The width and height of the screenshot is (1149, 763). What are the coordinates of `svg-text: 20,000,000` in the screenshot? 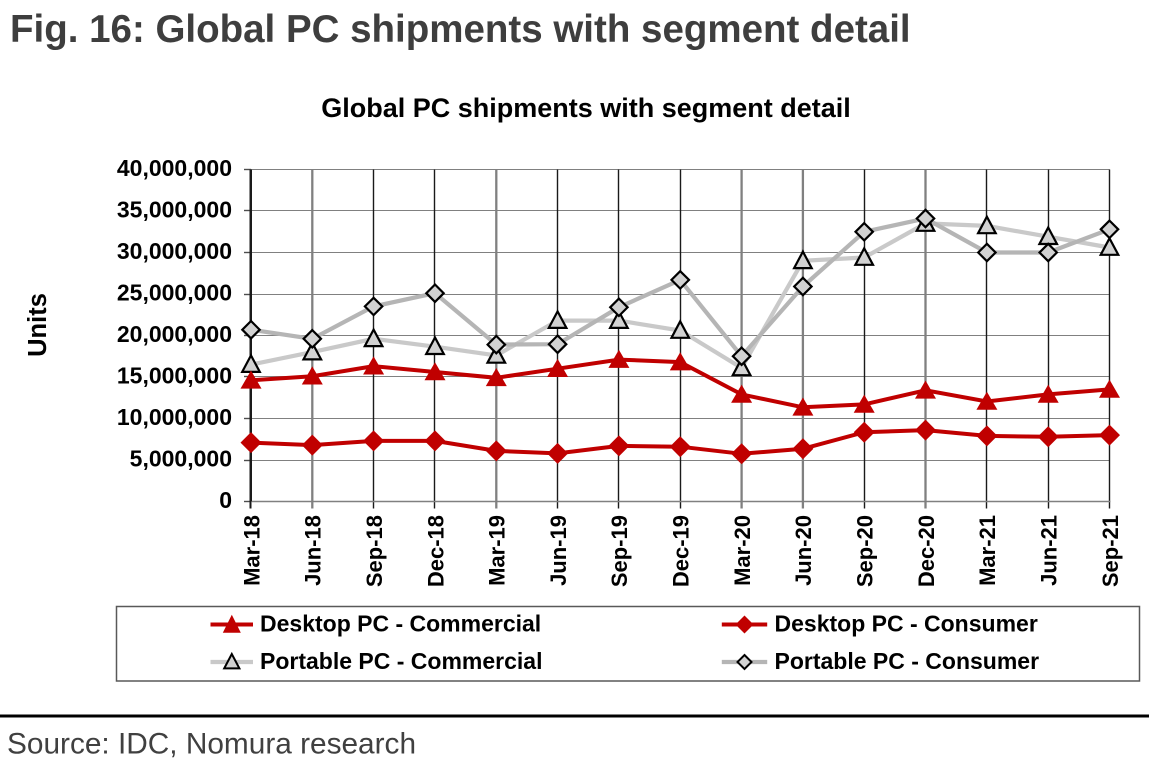 It's located at (174, 334).